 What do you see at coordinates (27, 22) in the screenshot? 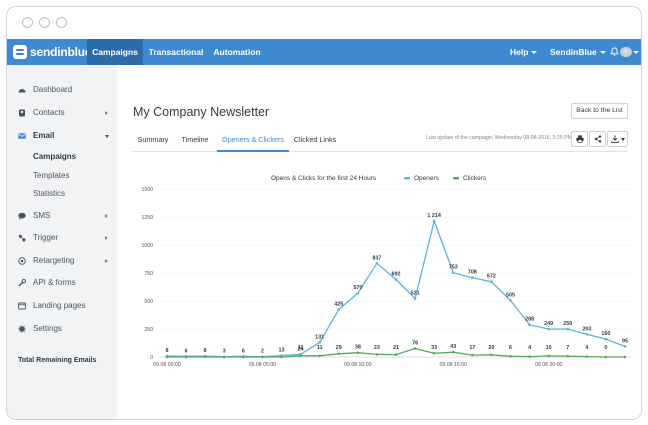
I see `window-close-dot` at bounding box center [27, 22].